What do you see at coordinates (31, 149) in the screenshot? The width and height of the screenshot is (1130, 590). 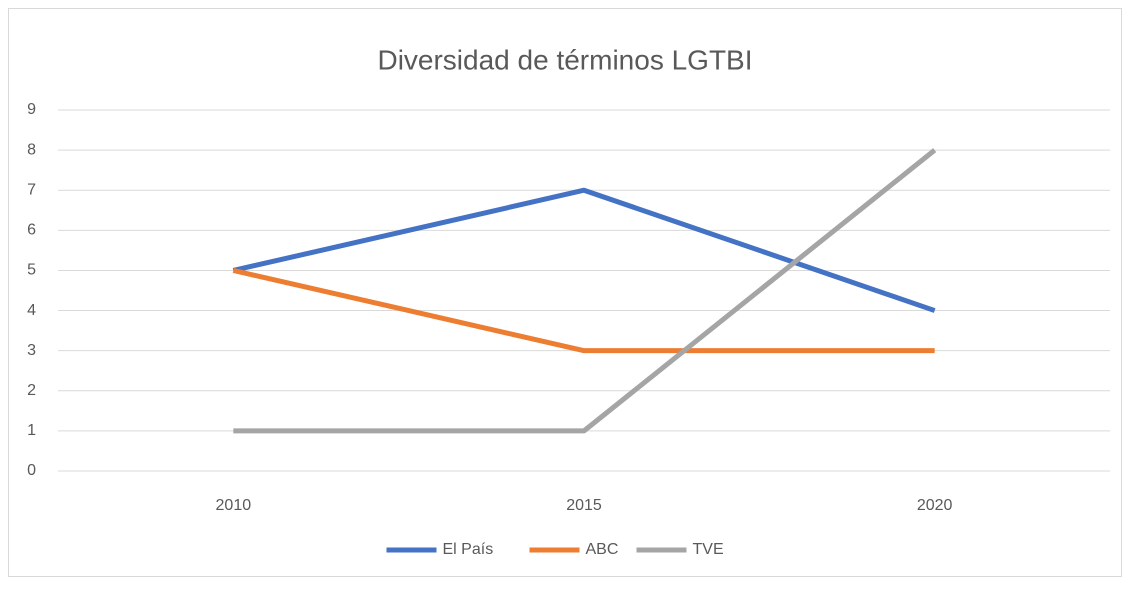 I see `y-tick-label: 8` at bounding box center [31, 149].